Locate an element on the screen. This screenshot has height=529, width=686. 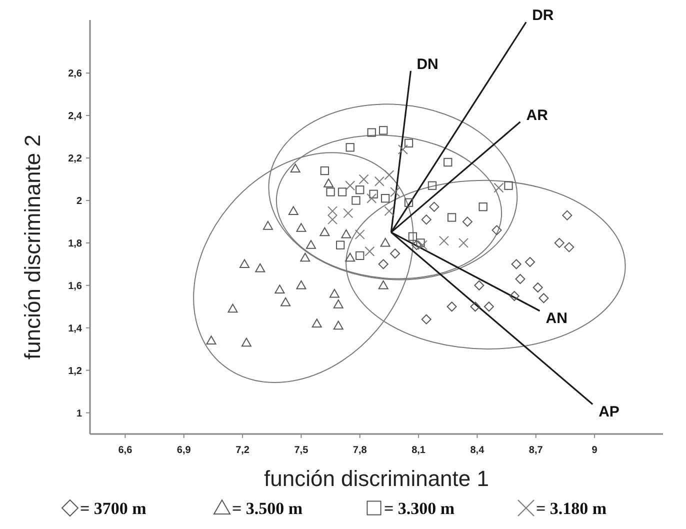
x-tick-label: 9 is located at coordinates (595, 450).